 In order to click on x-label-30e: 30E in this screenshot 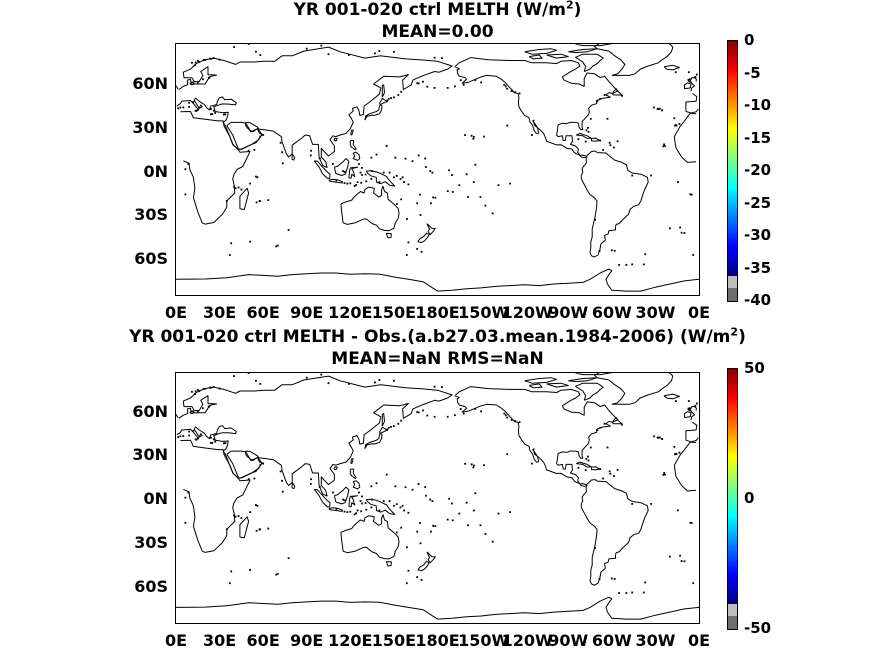, I will do `click(219, 312)`.